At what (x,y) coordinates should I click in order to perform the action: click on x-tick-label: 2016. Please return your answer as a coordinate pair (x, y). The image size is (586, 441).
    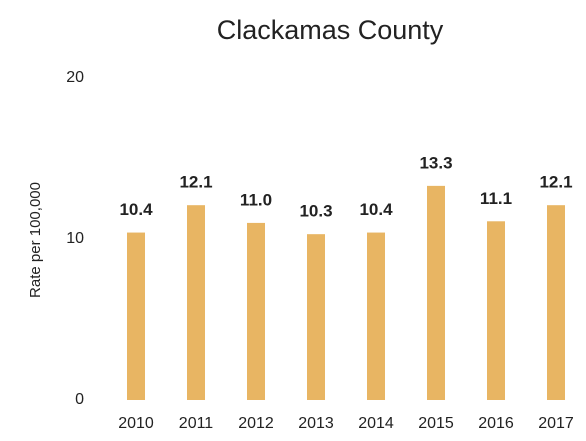
    Looking at the image, I should click on (496, 423).